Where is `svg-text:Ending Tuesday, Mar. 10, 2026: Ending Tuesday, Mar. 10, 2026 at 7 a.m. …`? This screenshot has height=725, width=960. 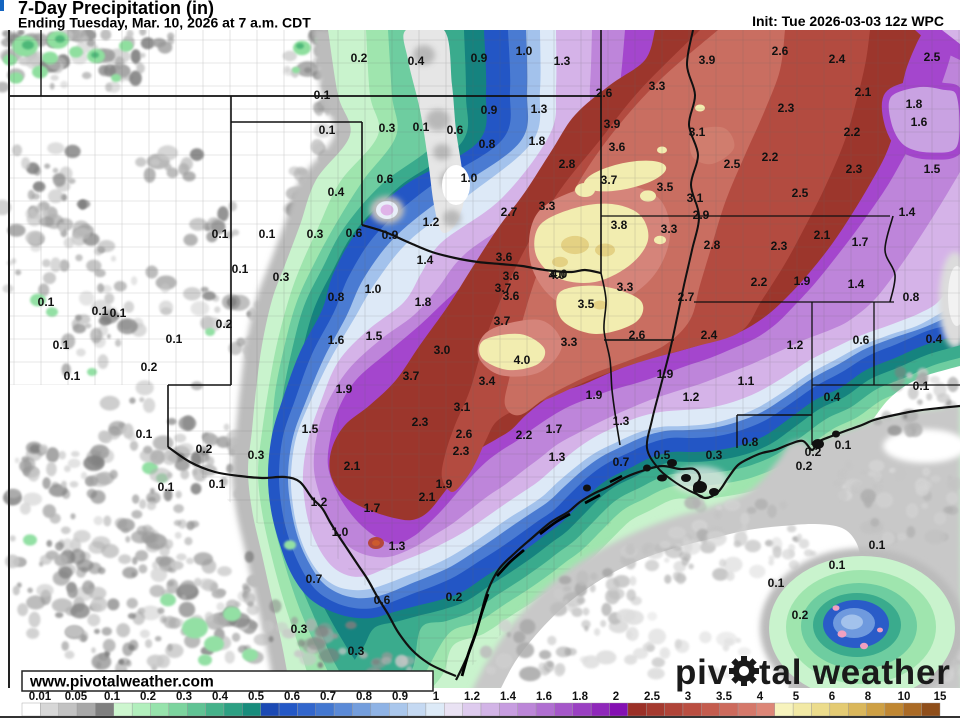 svg-text:Ending Tuesday, Mar. 10, 2026: Ending Tuesday, Mar. 10, 2026 at 7 a.m. … is located at coordinates (164, 23).